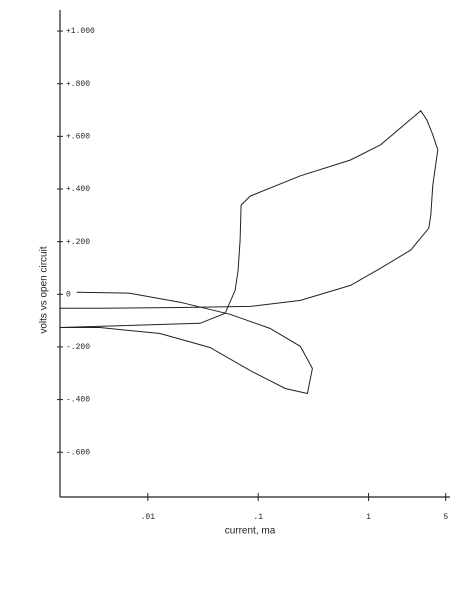 The image size is (450, 594). I want to click on y-tick-label: +.600, so click(78, 136).